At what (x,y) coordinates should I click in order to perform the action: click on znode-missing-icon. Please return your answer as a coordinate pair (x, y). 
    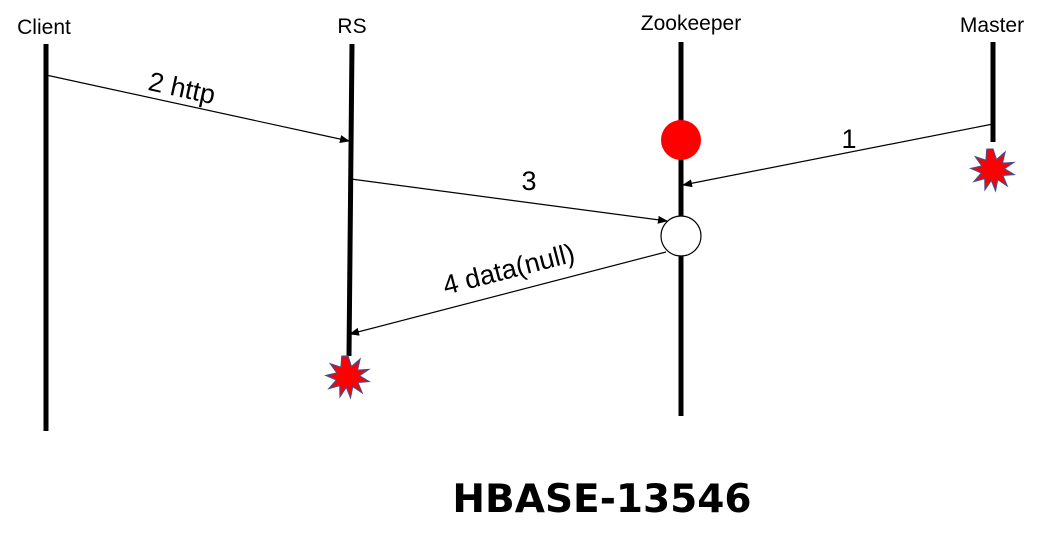
    Looking at the image, I should click on (681, 236).